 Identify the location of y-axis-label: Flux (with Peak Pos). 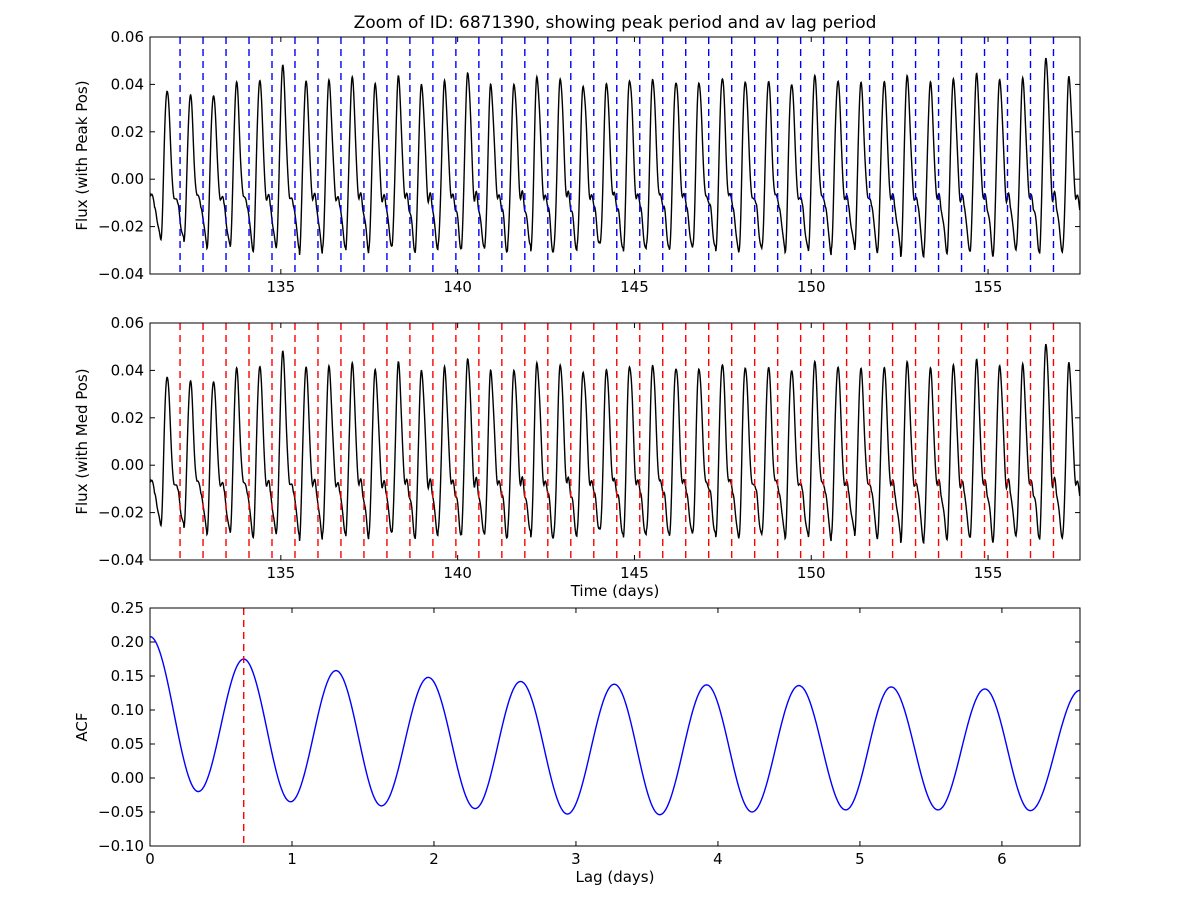
(82, 155).